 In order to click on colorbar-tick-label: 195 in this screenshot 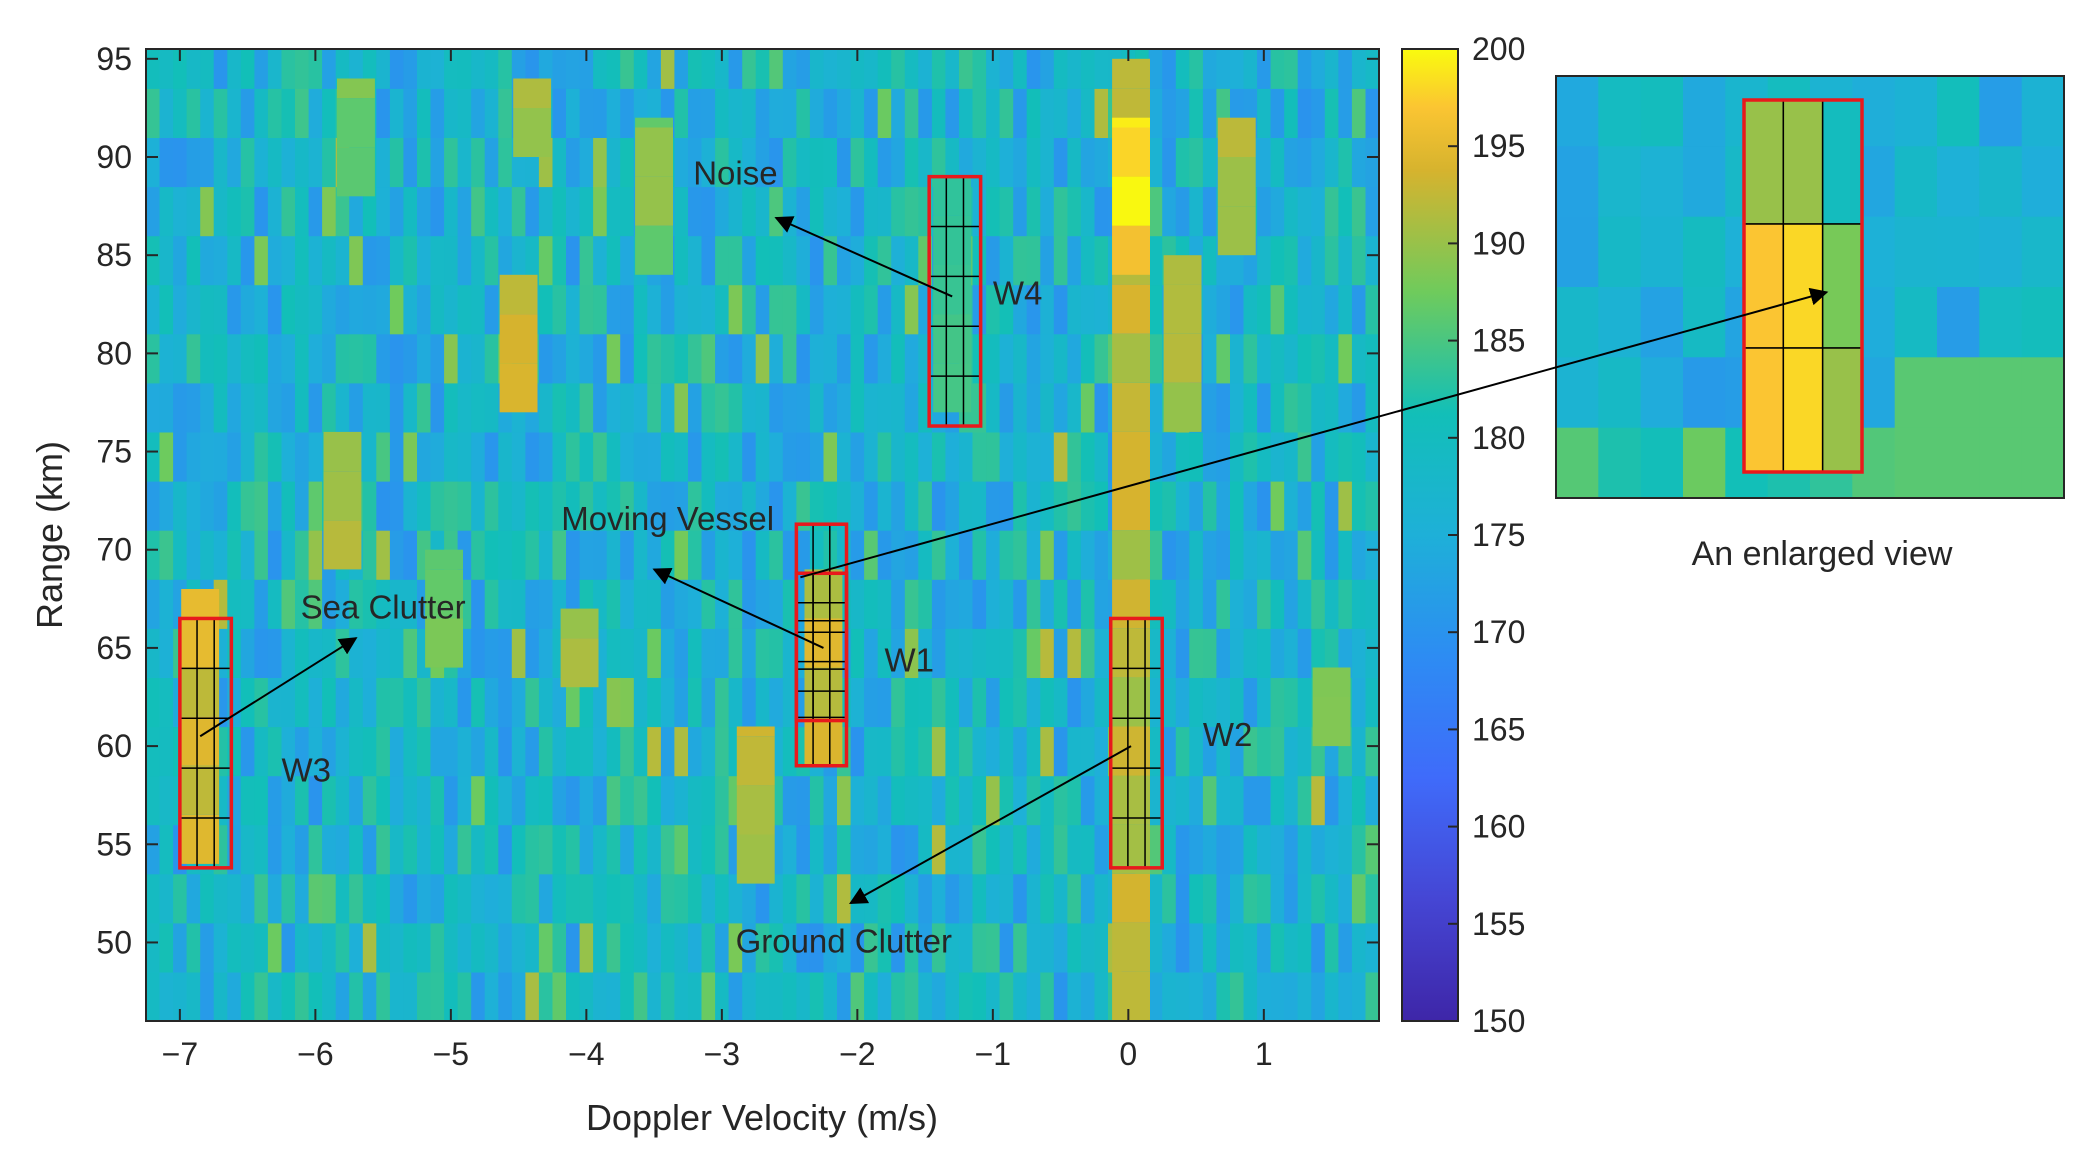, I will do `click(1498, 146)`.